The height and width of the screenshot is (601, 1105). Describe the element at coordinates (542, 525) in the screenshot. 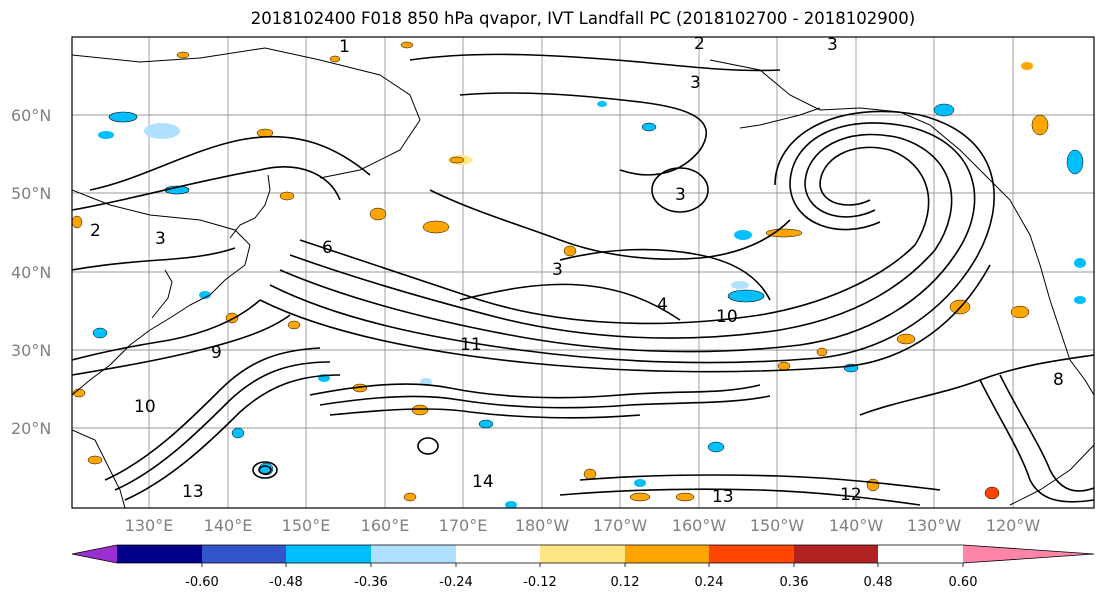

I see `lon-label: 180°W` at that location.